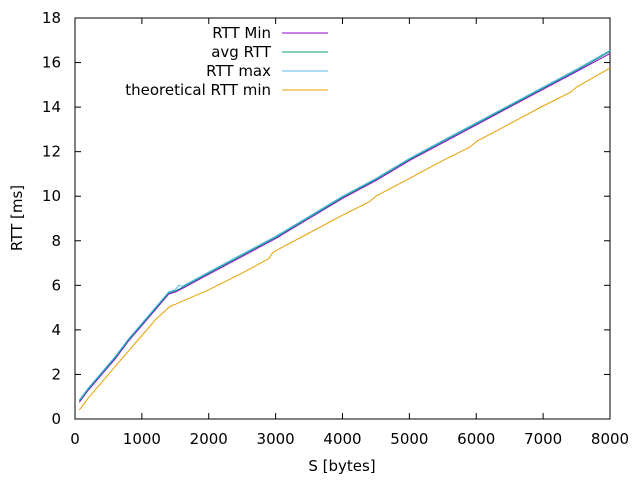 This screenshot has width=640, height=480. Describe the element at coordinates (56, 285) in the screenshot. I see `y-tick-label: 6` at that location.